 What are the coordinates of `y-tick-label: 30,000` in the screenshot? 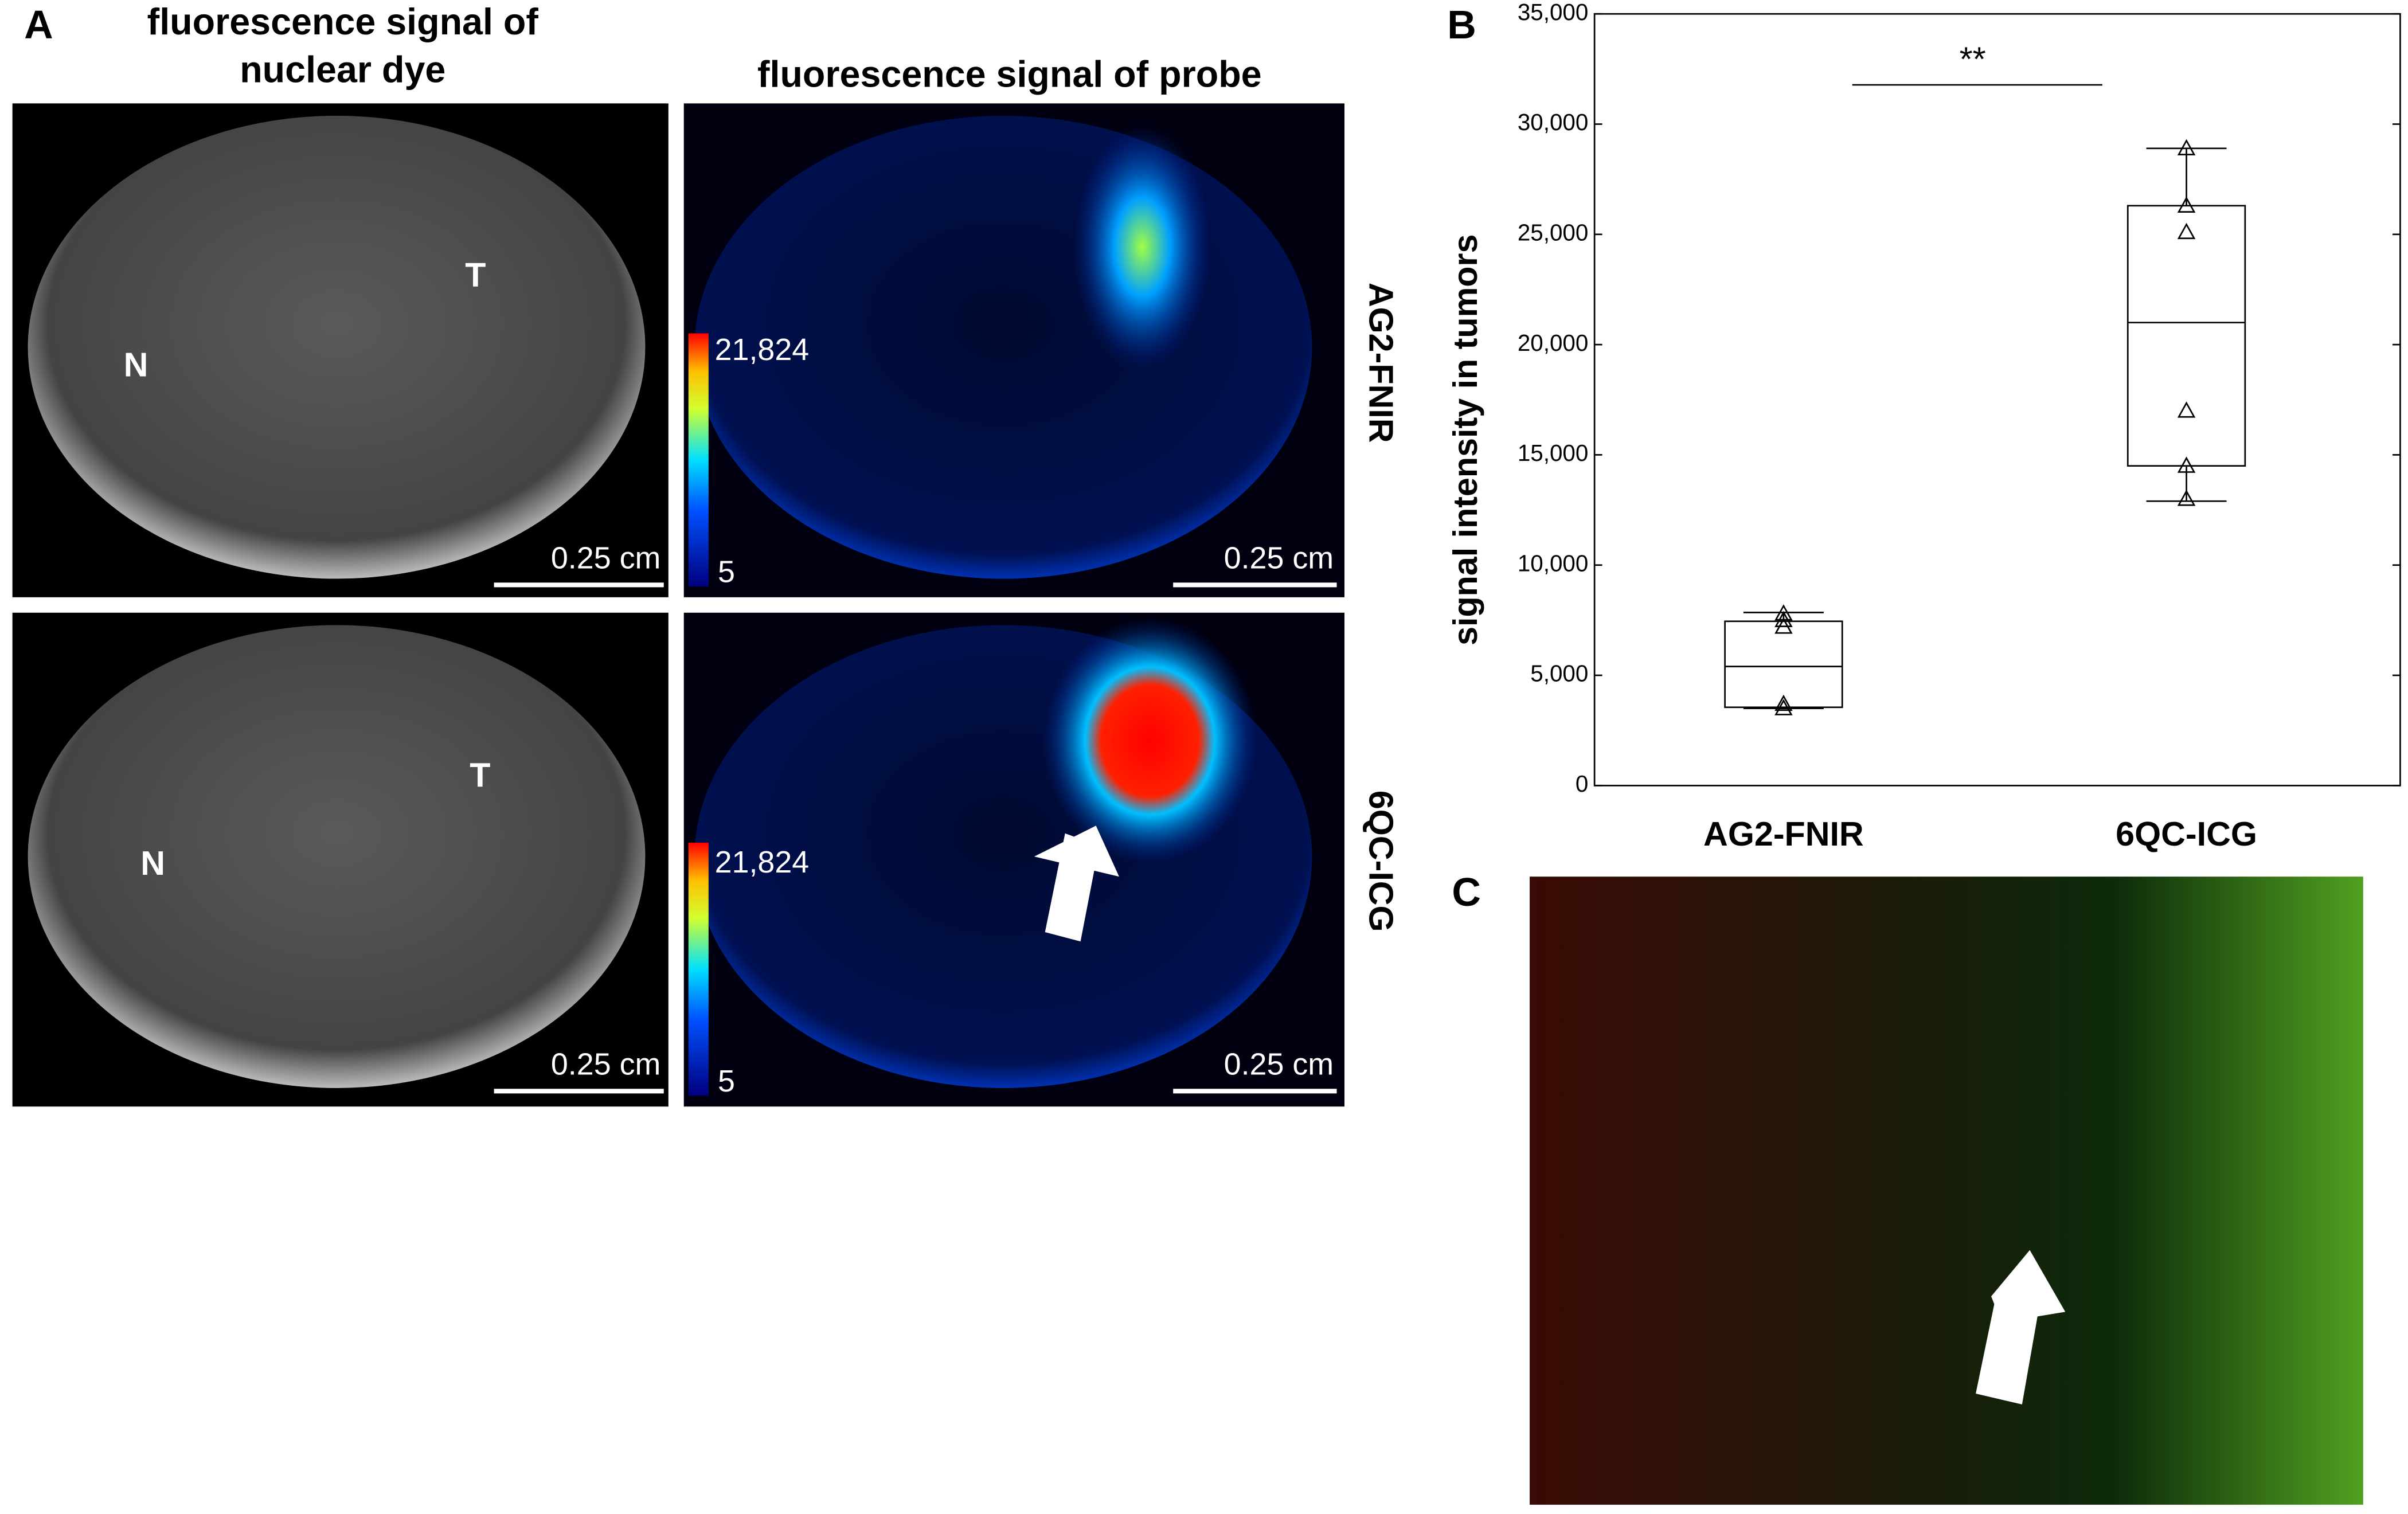 It's located at (1553, 122).